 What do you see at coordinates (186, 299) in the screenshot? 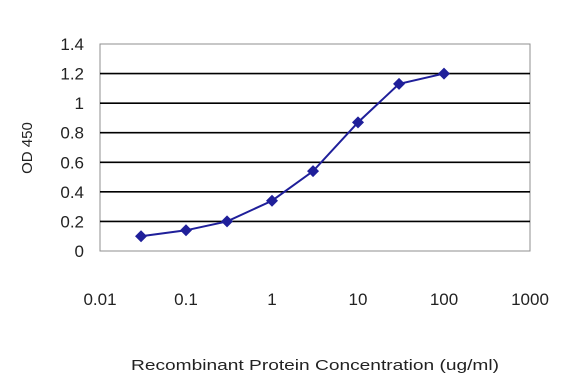
I see `x-tick-label: 0.1` at bounding box center [186, 299].